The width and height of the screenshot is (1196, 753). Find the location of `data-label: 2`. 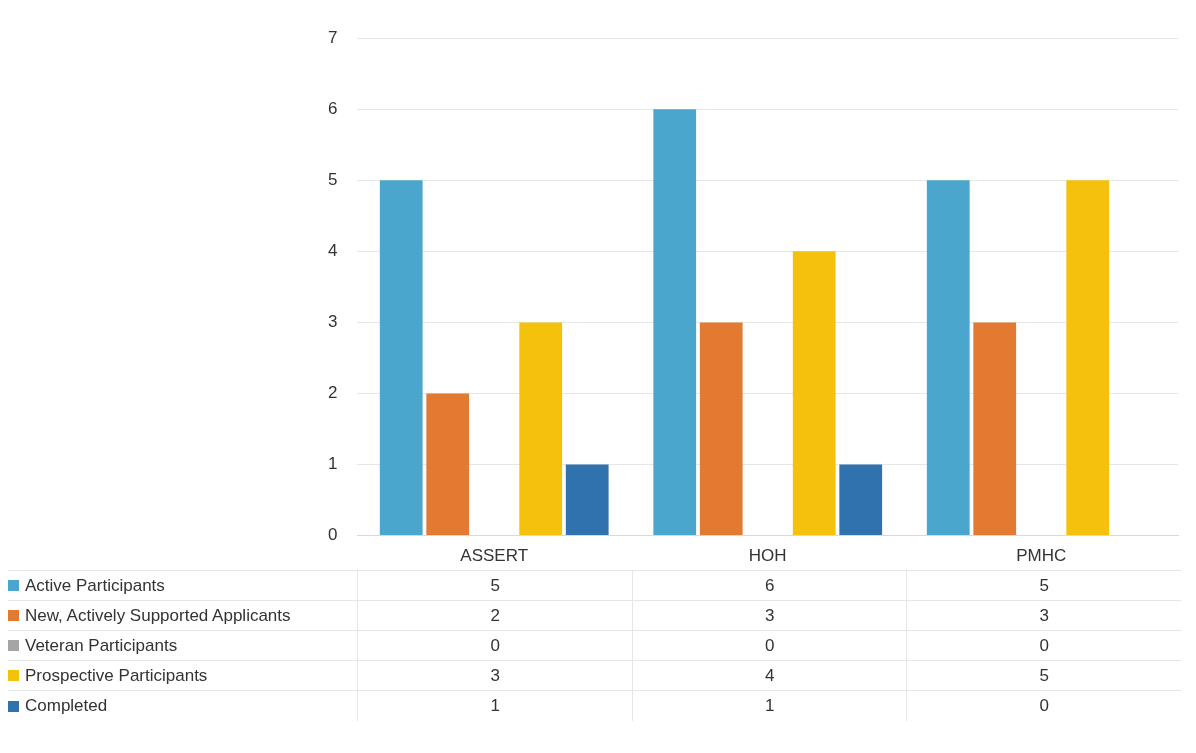

data-label: 2 is located at coordinates (495, 615).